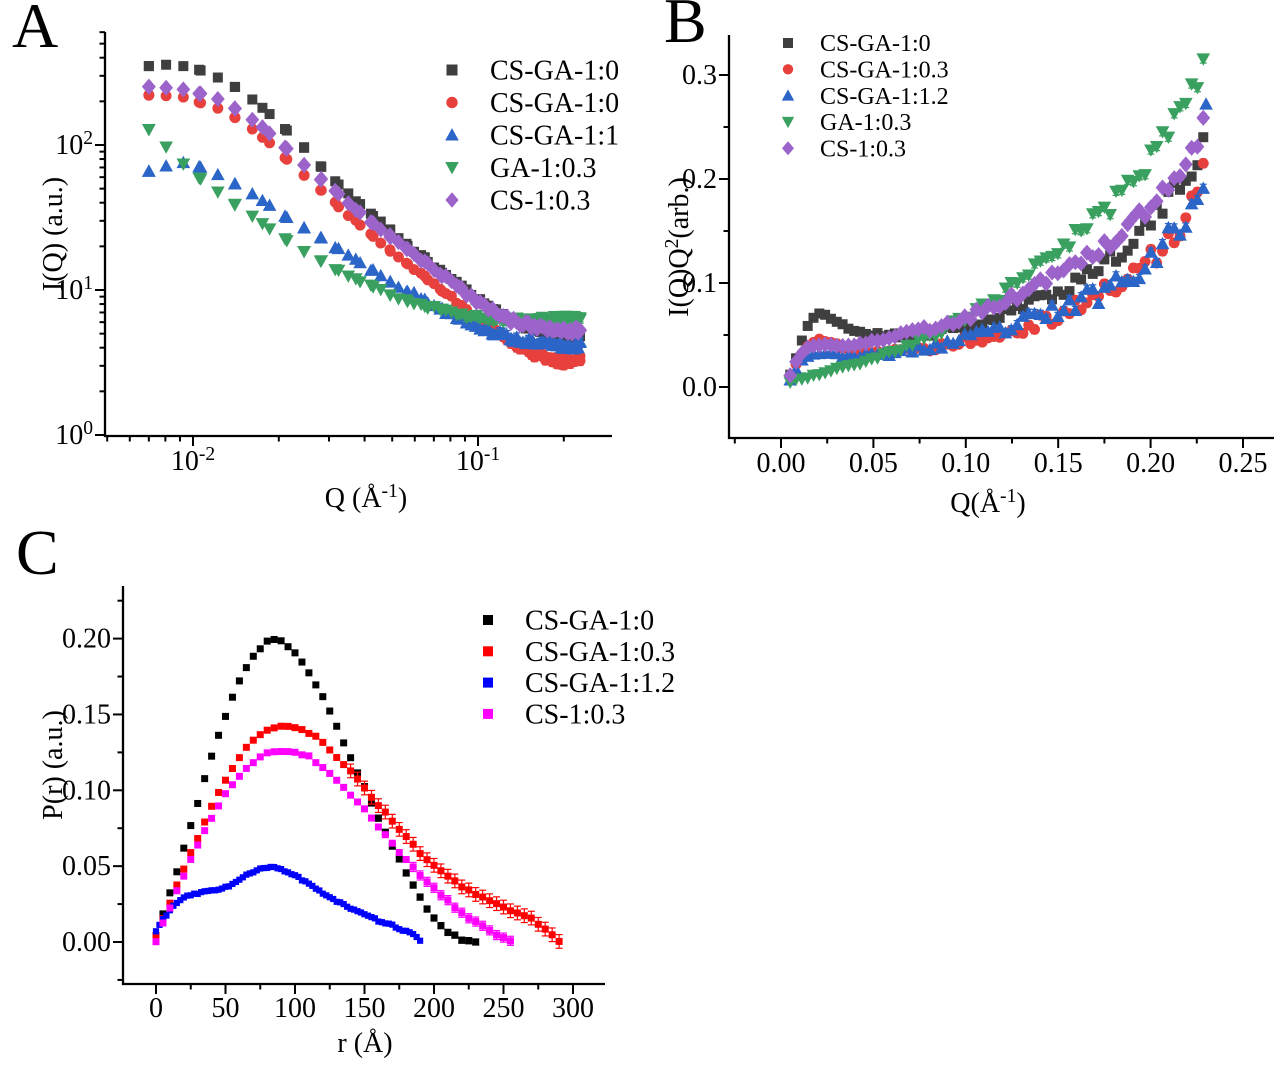 This screenshot has width=1282, height=1081. Describe the element at coordinates (333, 846) in the screenshot. I see `panel-C-series-CS-1:0.3` at that location.